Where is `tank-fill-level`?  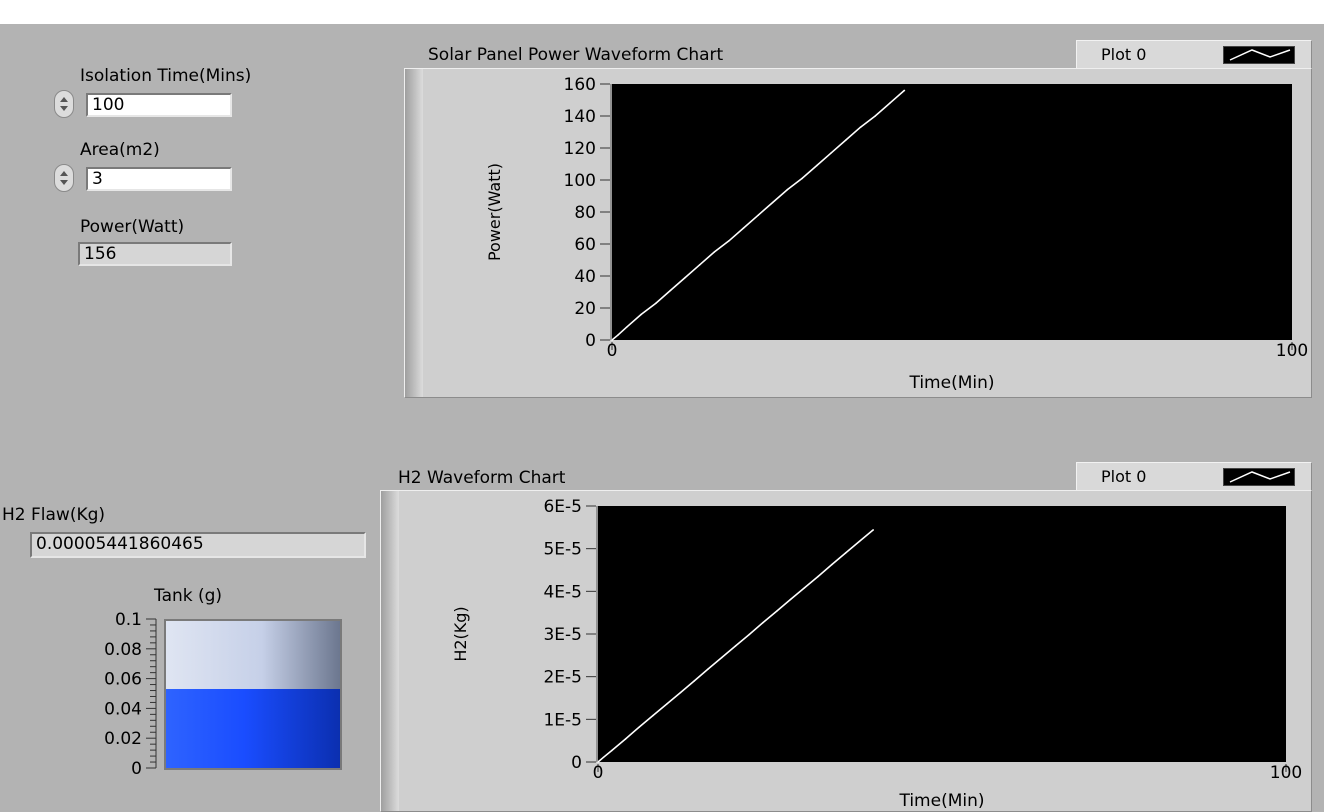
tank-fill-level is located at coordinates (253, 728).